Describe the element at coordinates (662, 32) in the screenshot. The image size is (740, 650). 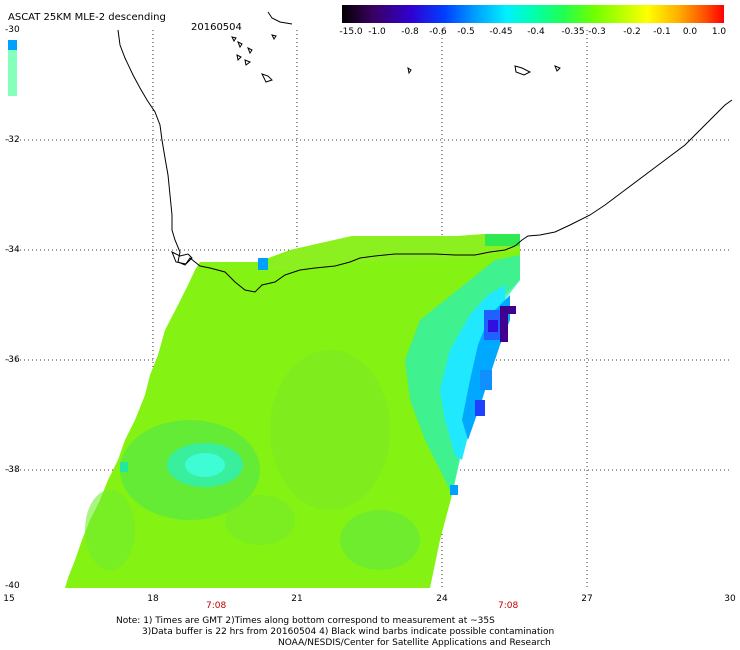
I see `colorbar-label: -0.1` at that location.